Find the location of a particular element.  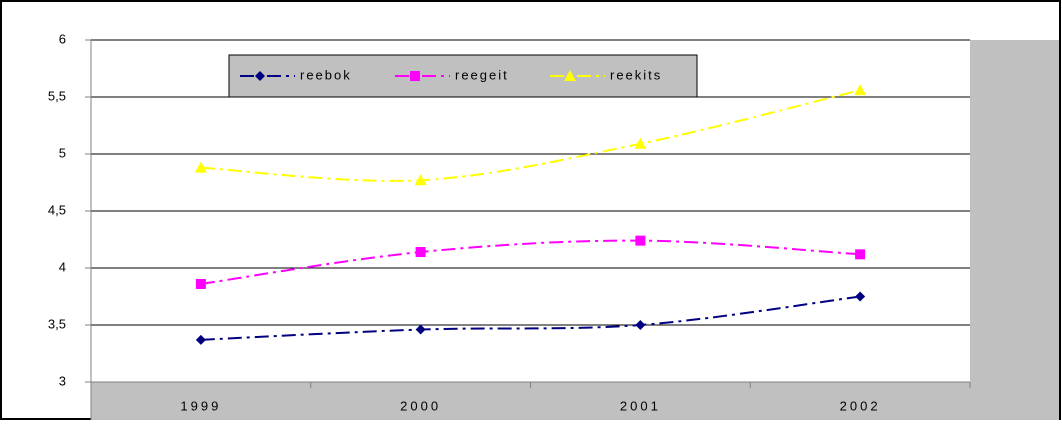

y-tick-label: 4,5 is located at coordinates (57, 209).